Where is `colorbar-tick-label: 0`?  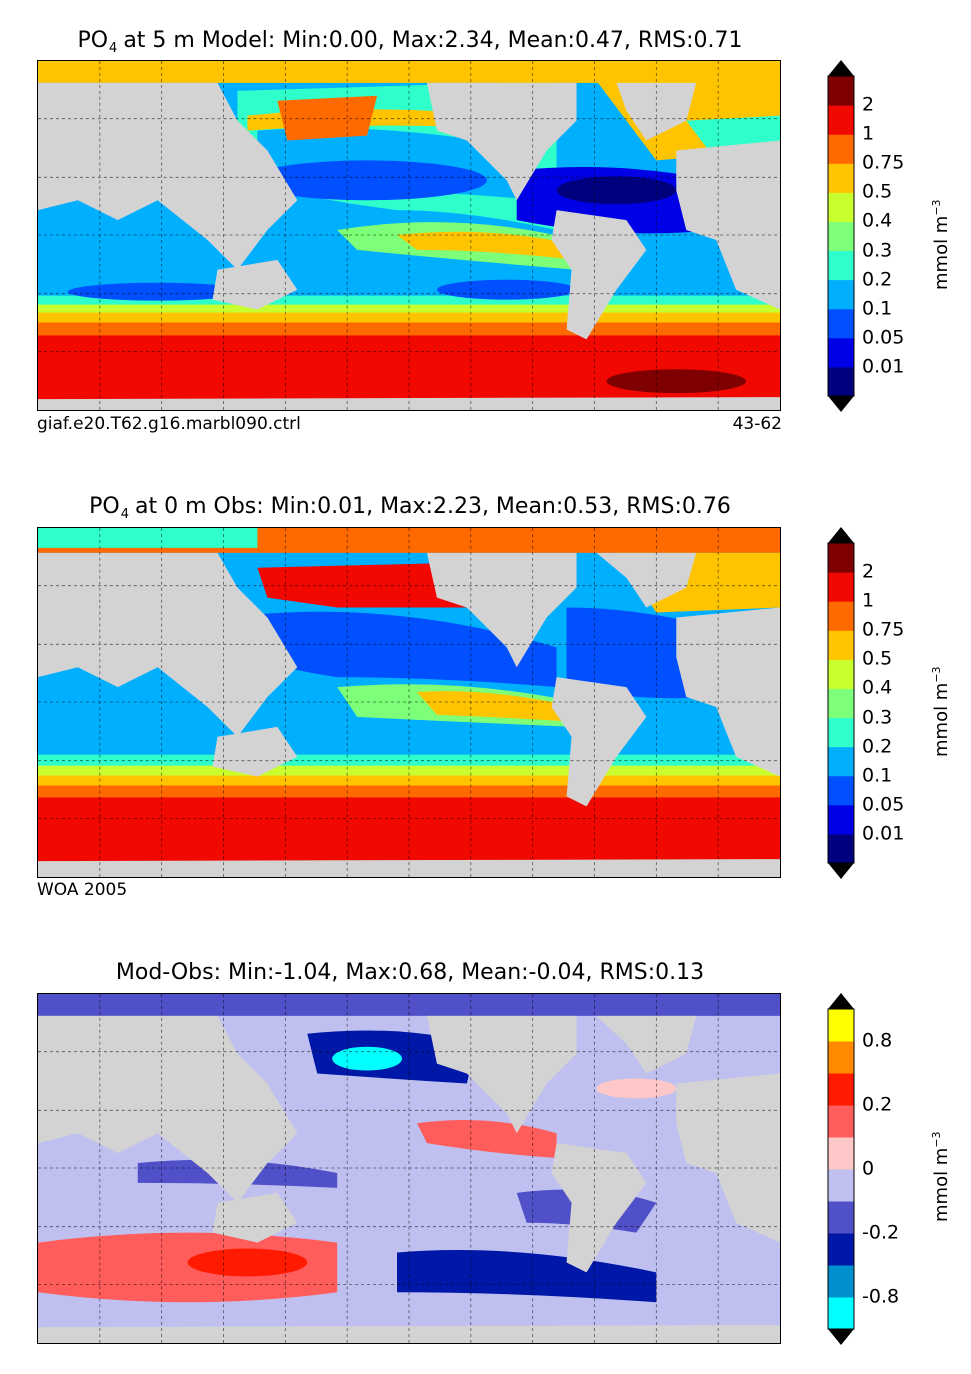
colorbar-tick-label: 0 is located at coordinates (868, 1168).